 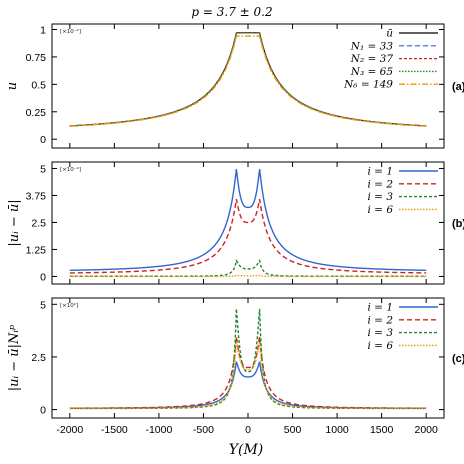 I want to click on panel-tag: (c), so click(x=458, y=359).